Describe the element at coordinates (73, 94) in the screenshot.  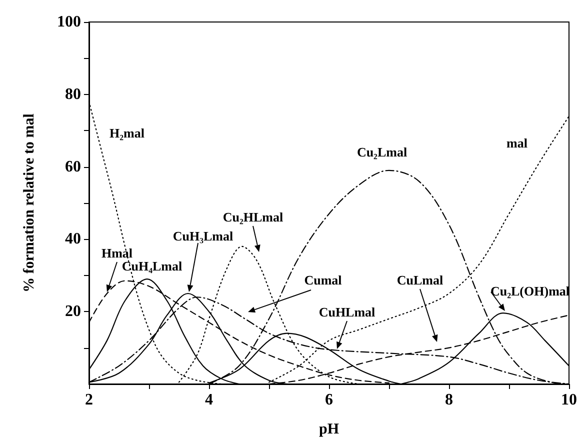
I see `y-tick-label: 80` at that location.